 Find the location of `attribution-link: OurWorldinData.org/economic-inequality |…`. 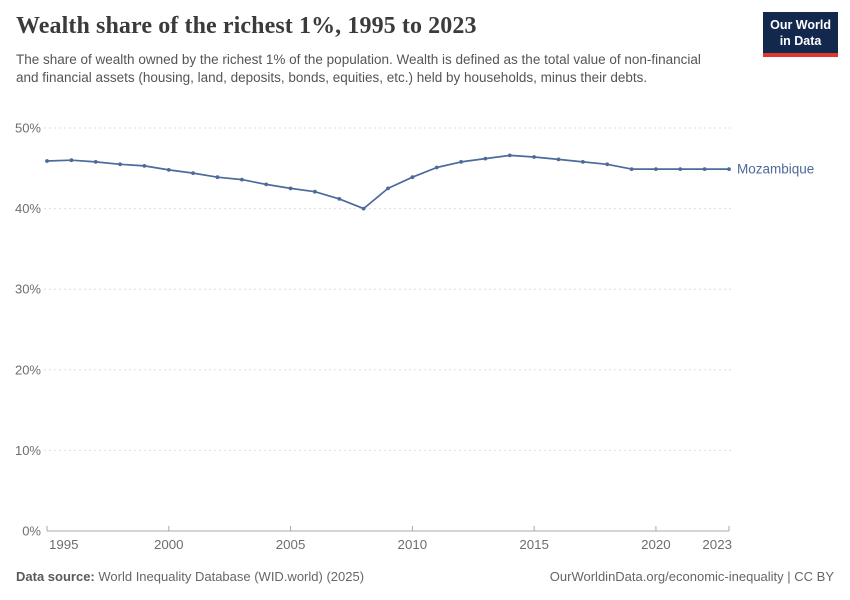

attribution-link: OurWorldinData.org/economic-inequality |… is located at coordinates (691, 576).